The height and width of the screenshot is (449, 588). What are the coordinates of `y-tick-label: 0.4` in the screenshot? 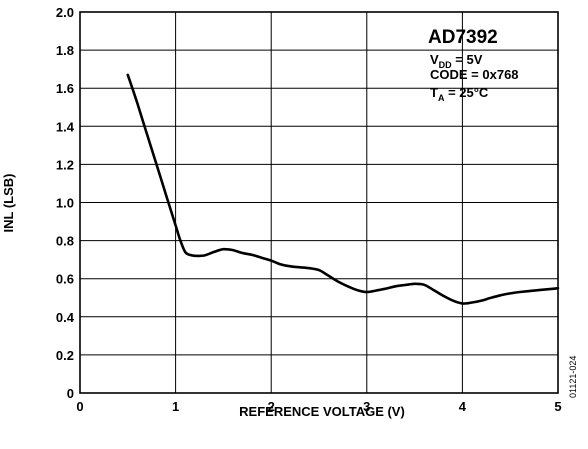 It's located at (65, 317).